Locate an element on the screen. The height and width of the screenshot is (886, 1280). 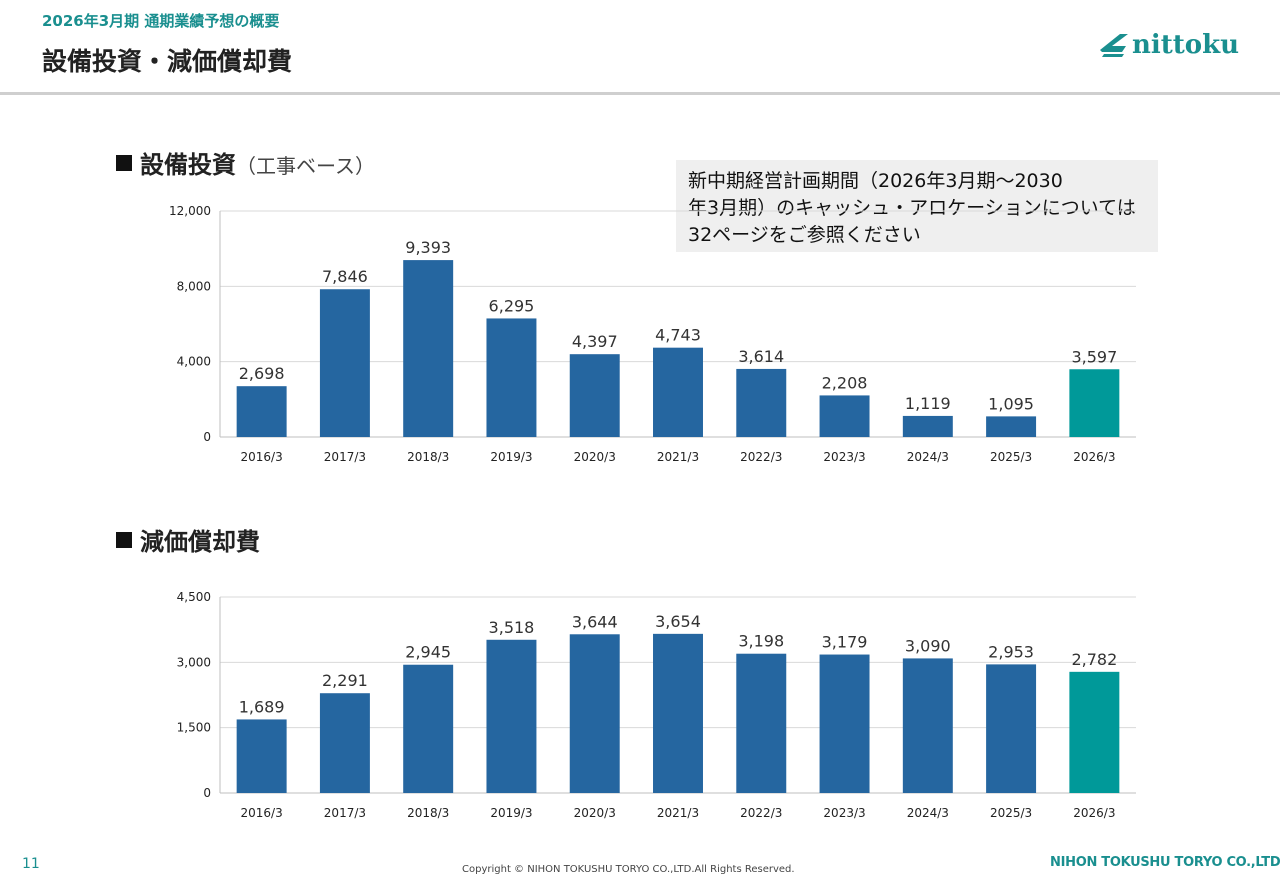
header-divider is located at coordinates (640, 93).